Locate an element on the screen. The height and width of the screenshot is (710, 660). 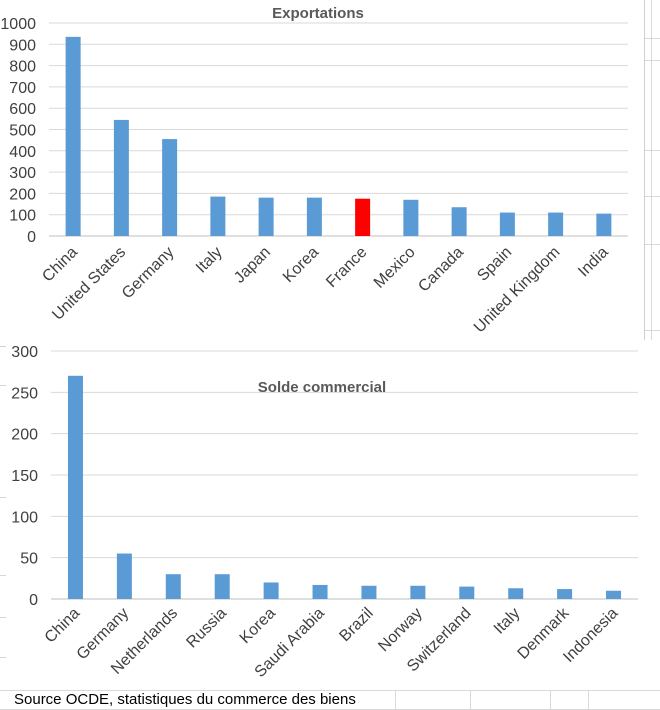
bar-mexico is located at coordinates (411, 217).